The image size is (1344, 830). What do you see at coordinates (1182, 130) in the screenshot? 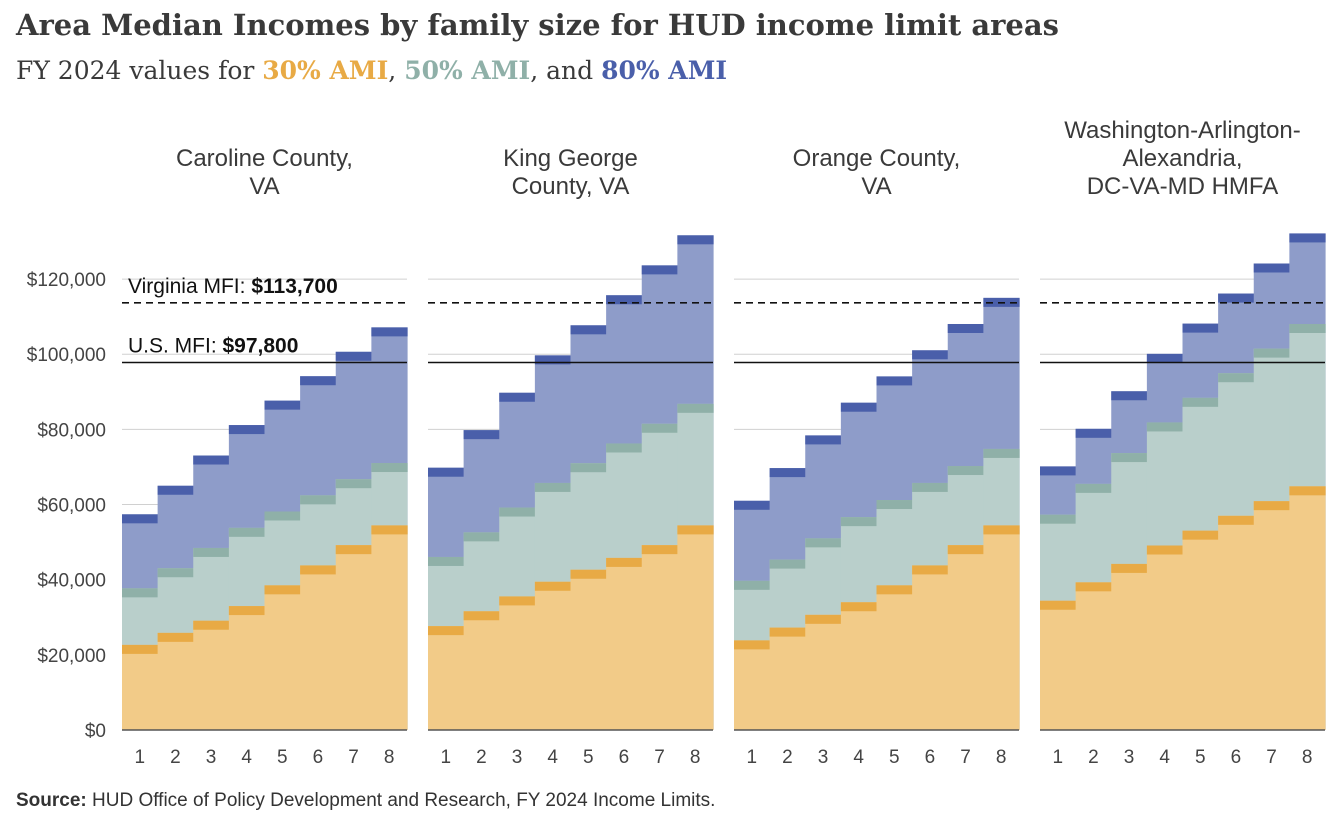
I see `panel-title-line: Washington-Arlington-` at bounding box center [1182, 130].